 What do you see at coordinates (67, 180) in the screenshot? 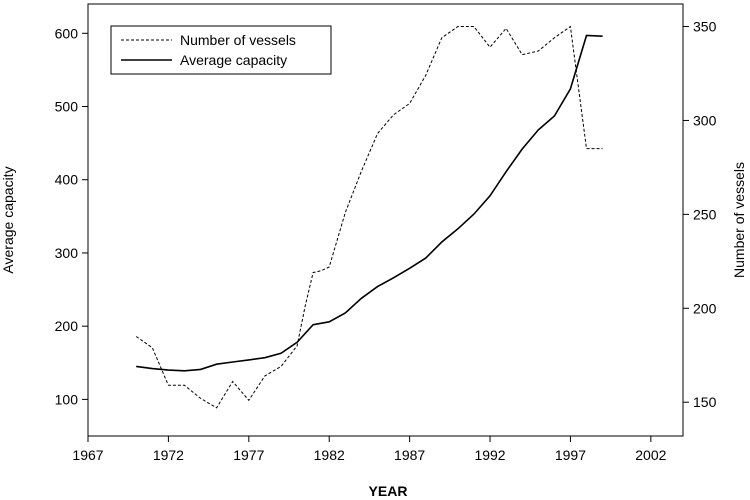
I see `y-left-tick-label: 400` at bounding box center [67, 180].